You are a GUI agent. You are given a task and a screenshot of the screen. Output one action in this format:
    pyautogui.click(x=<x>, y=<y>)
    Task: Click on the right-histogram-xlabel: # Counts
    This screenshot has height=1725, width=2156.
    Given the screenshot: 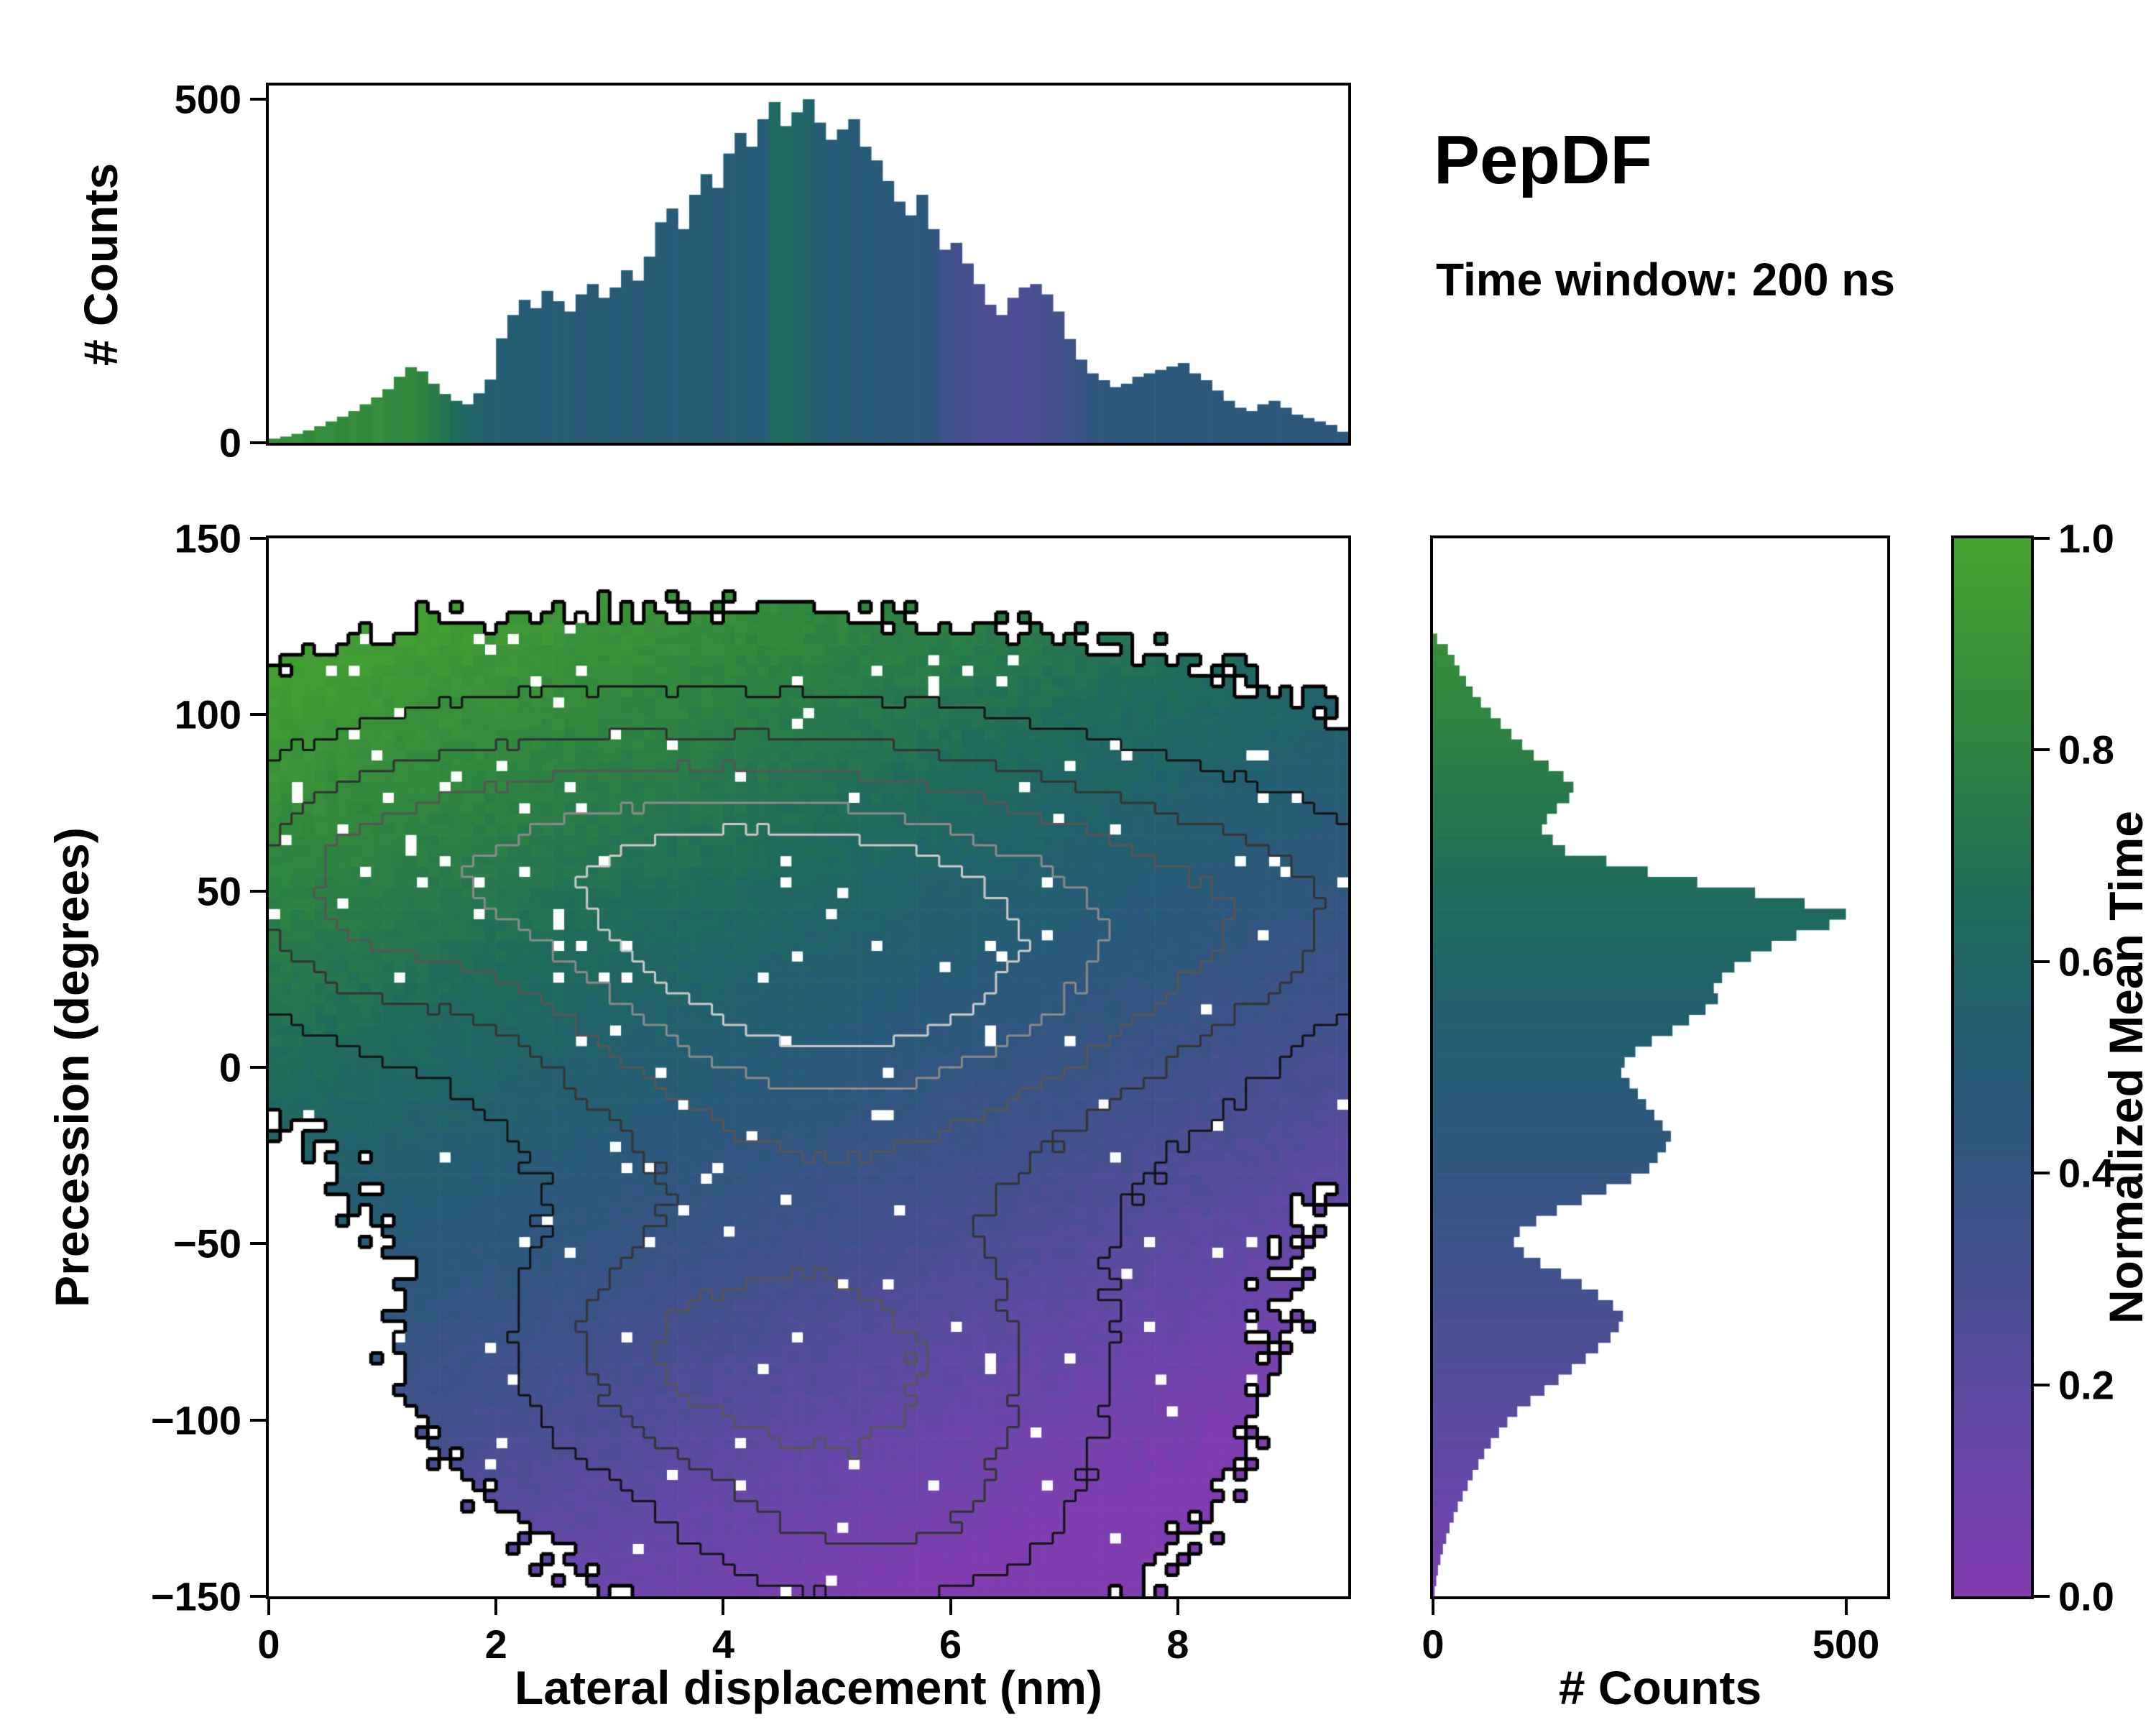 What is the action you would take?
    pyautogui.click(x=1660, y=1687)
    